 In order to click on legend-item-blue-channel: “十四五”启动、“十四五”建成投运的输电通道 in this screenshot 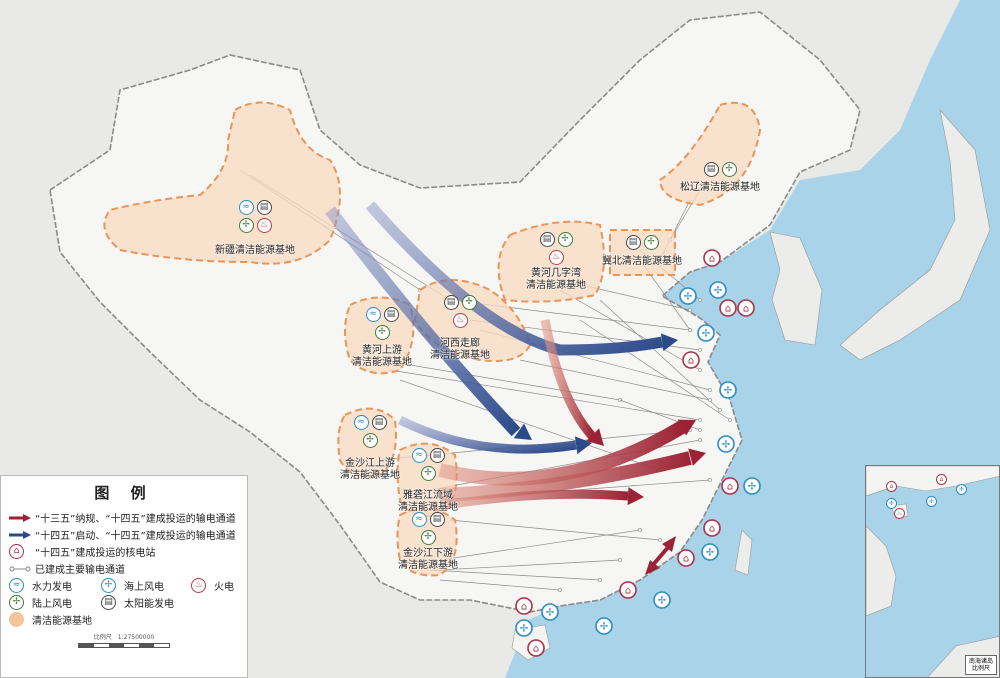, I will do `click(124, 534)`.